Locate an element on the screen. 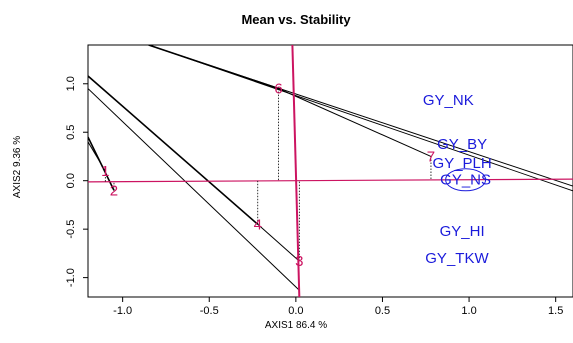  trait-label-gy-by: GY_BY is located at coordinates (462, 144).